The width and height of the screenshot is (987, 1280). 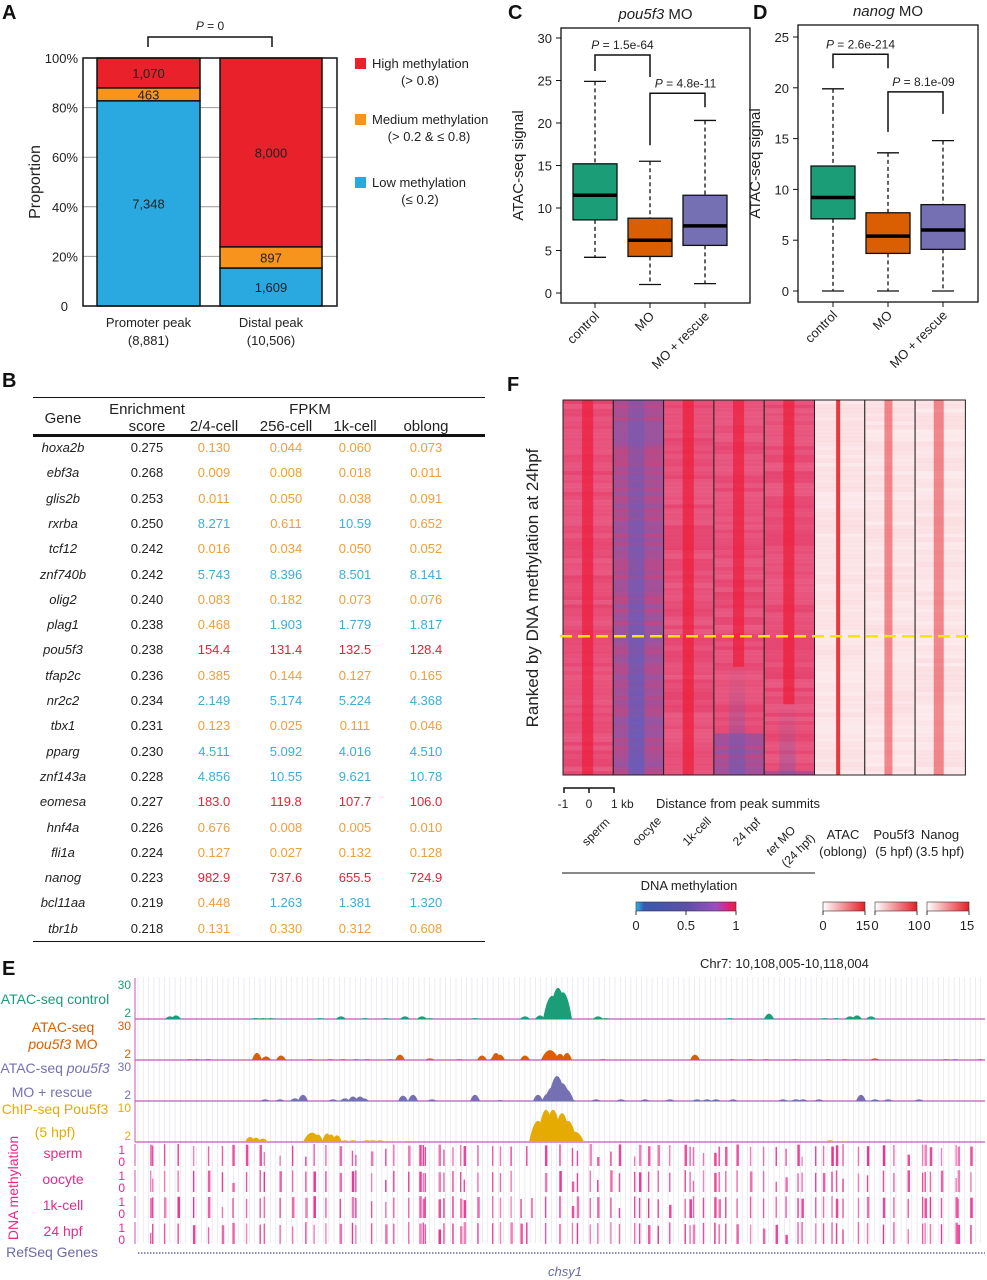 I want to click on fpkm-value: 0.127, so click(x=355, y=675).